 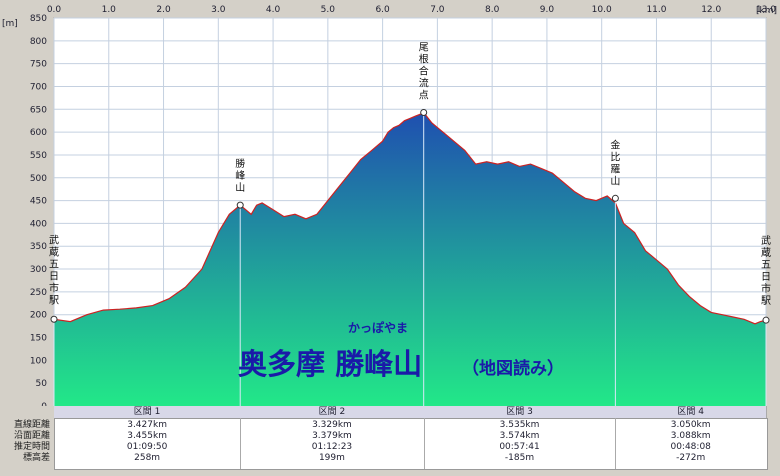 I want to click on y-tick-label: 600, so click(x=38, y=133).